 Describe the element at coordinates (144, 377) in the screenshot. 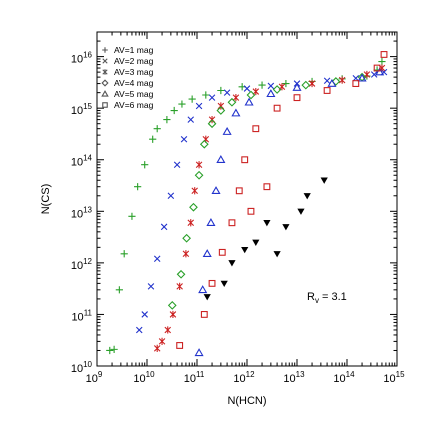

I see `x-tick-label: 1010` at that location.